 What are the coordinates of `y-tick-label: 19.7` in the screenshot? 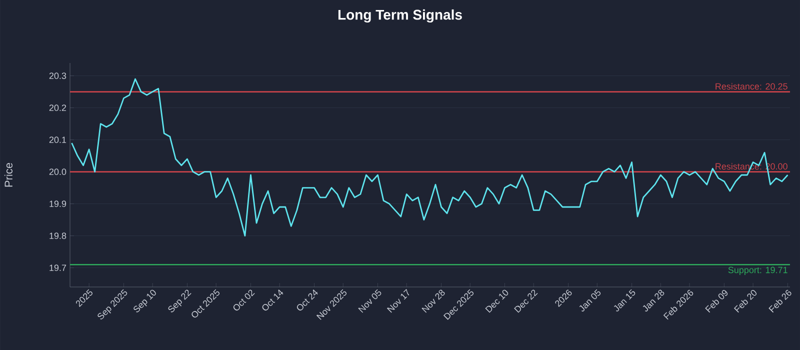 It's located at (58, 267).